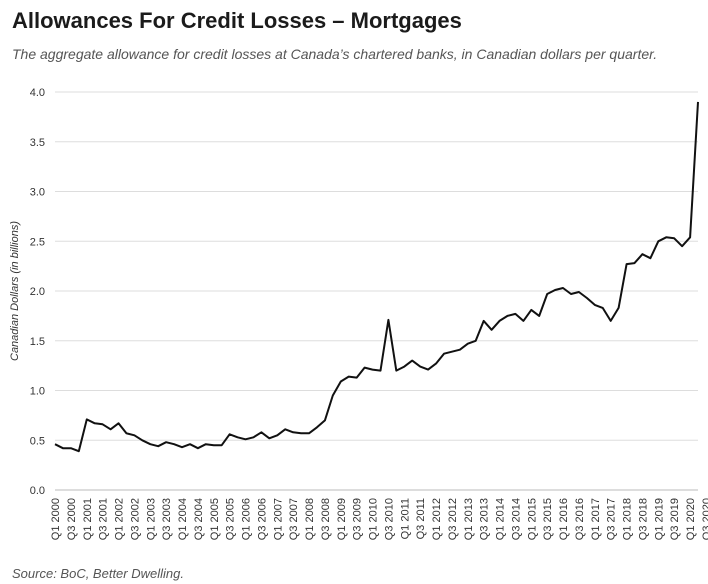  Describe the element at coordinates (151, 519) in the screenshot. I see `x-tick-label: Q1 2003` at that location.